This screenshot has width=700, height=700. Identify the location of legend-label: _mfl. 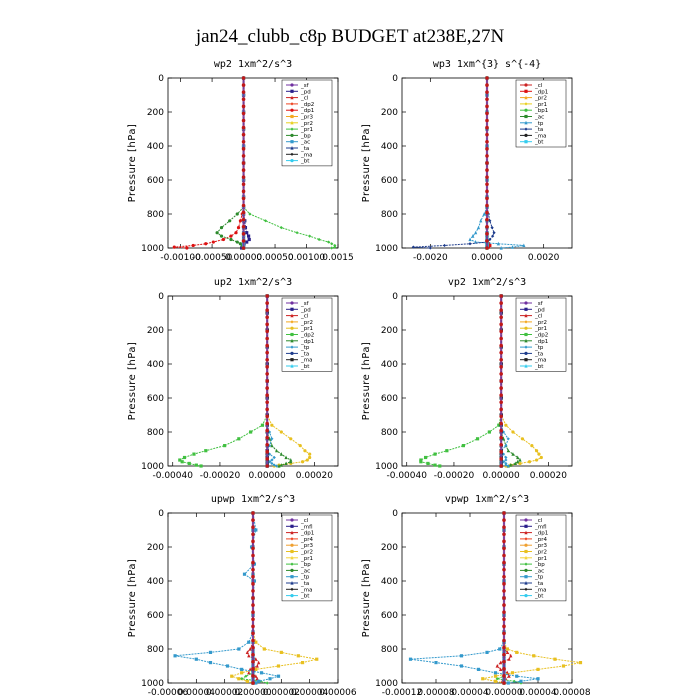
(540, 527).